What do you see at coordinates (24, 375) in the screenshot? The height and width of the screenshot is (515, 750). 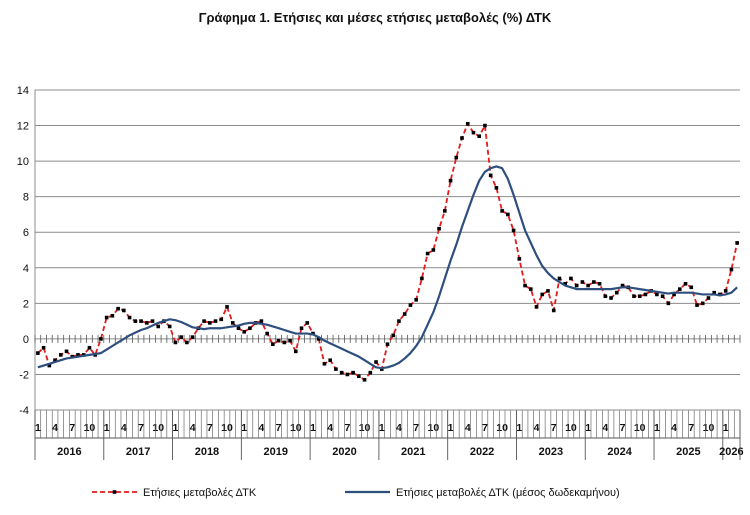 I see `y-tick-label: -2` at bounding box center [24, 375].